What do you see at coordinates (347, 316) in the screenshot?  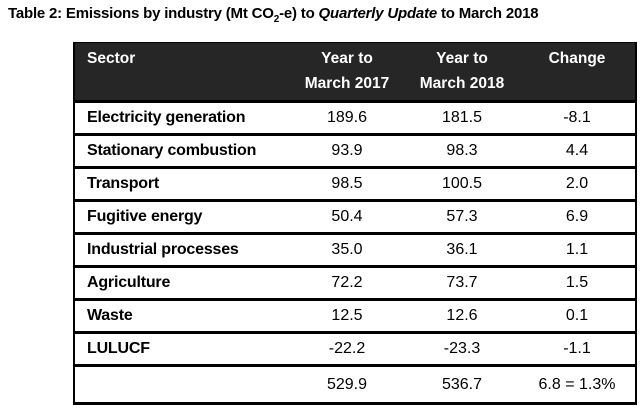 I see `cell-year-2017: 12.5` at bounding box center [347, 316].